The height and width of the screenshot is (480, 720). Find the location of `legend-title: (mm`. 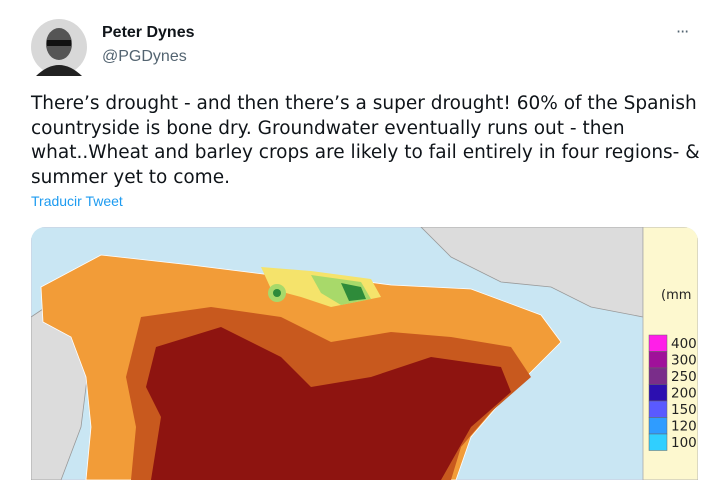

legend-title: (mm is located at coordinates (676, 295).